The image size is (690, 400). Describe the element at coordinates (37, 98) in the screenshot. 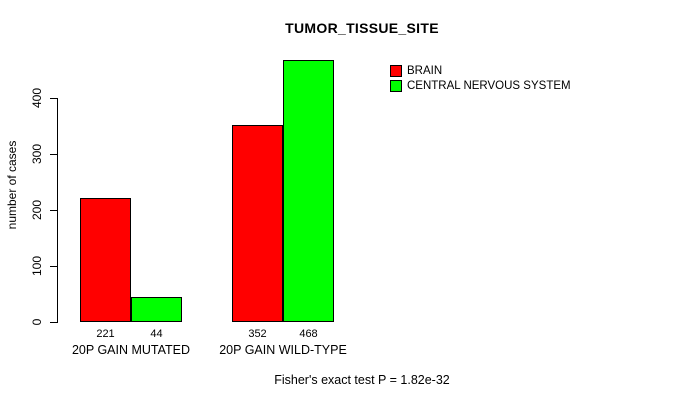

I see `y-tick-label: 400` at that location.